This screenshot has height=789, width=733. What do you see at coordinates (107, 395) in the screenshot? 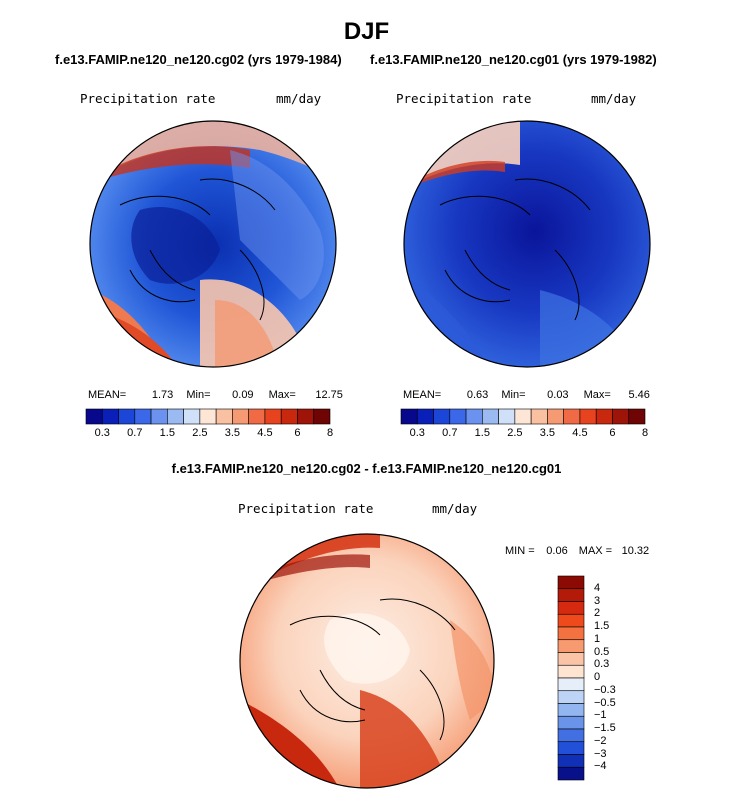
I see `panel1-mean-label: MEAN=` at bounding box center [107, 395].